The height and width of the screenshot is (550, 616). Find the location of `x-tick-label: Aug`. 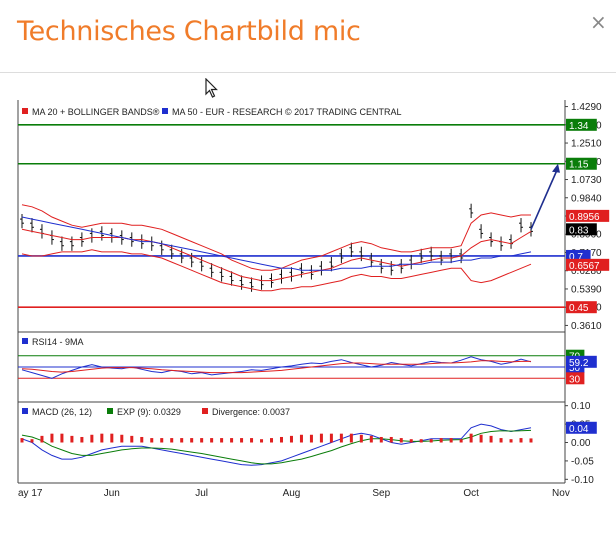

x-tick-label: Aug is located at coordinates (292, 493).